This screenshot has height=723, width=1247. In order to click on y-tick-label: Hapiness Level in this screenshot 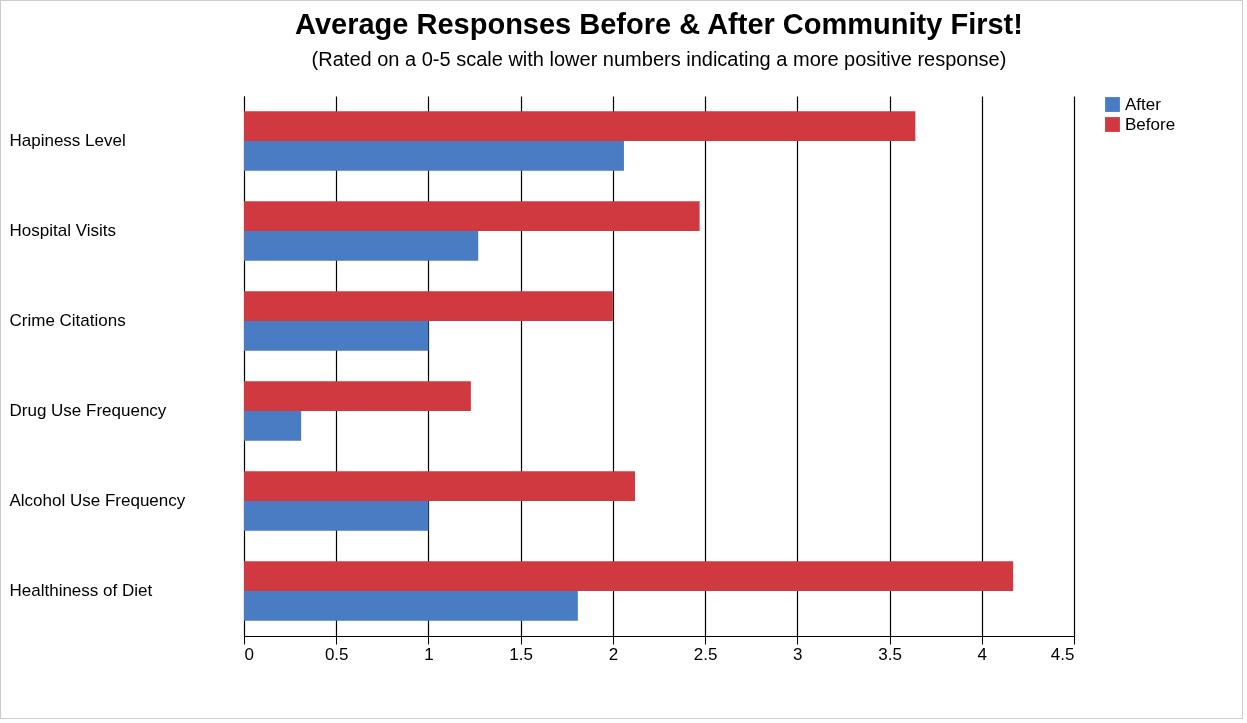, I will do `click(67, 140)`.